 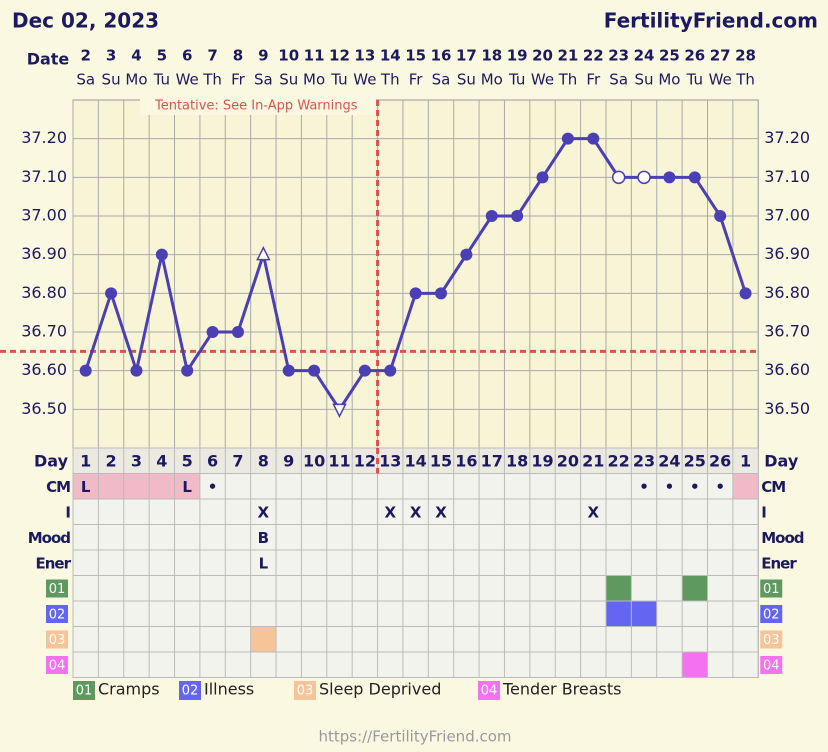 I want to click on y-tick-label-right: 36.90, so click(x=787, y=253).